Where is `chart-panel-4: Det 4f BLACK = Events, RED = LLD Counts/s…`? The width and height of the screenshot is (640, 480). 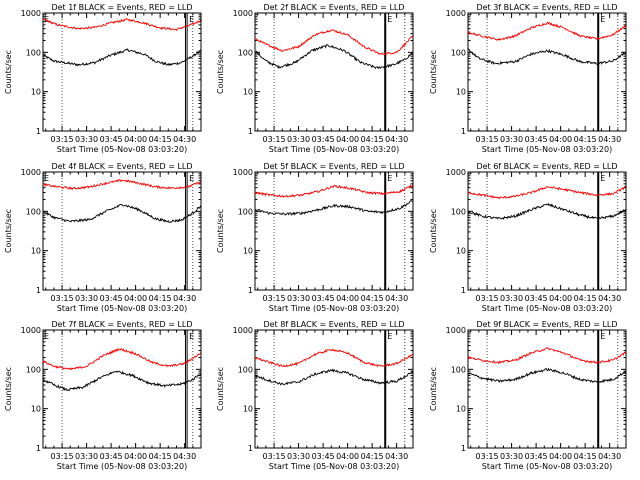 chart-panel-4: Det 4f BLACK = Events, RED = LLD Counts/s… is located at coordinates (103, 237).